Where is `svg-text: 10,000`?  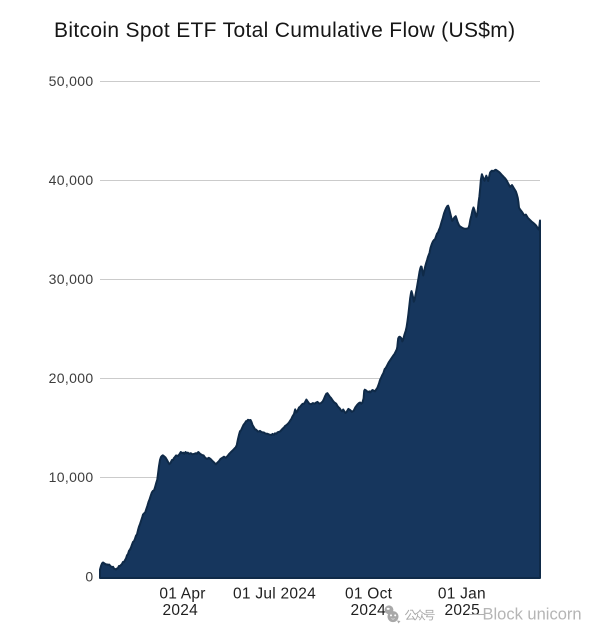 svg-text: 10,000 is located at coordinates (71, 477).